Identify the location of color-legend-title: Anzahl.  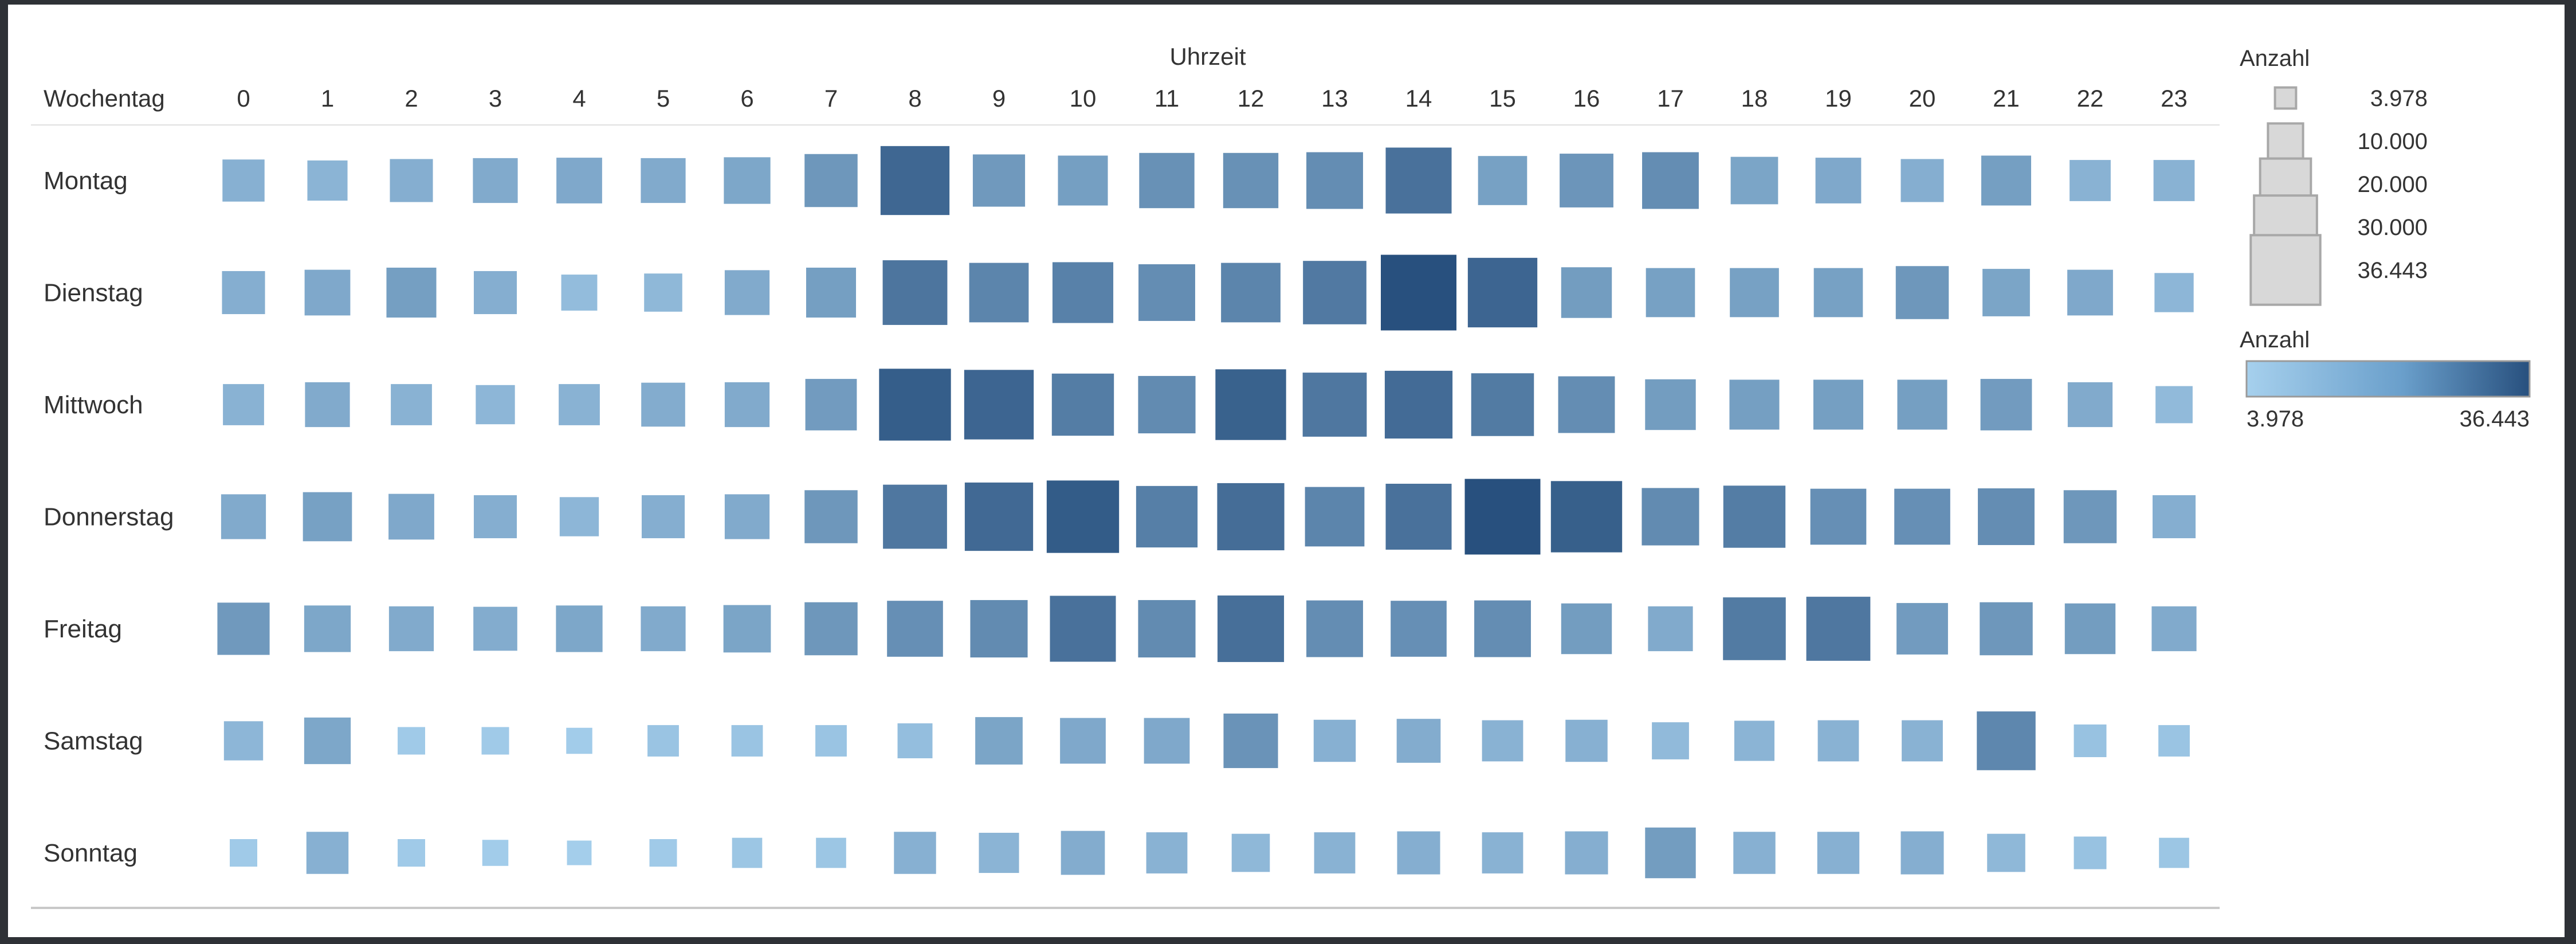
(2275, 340).